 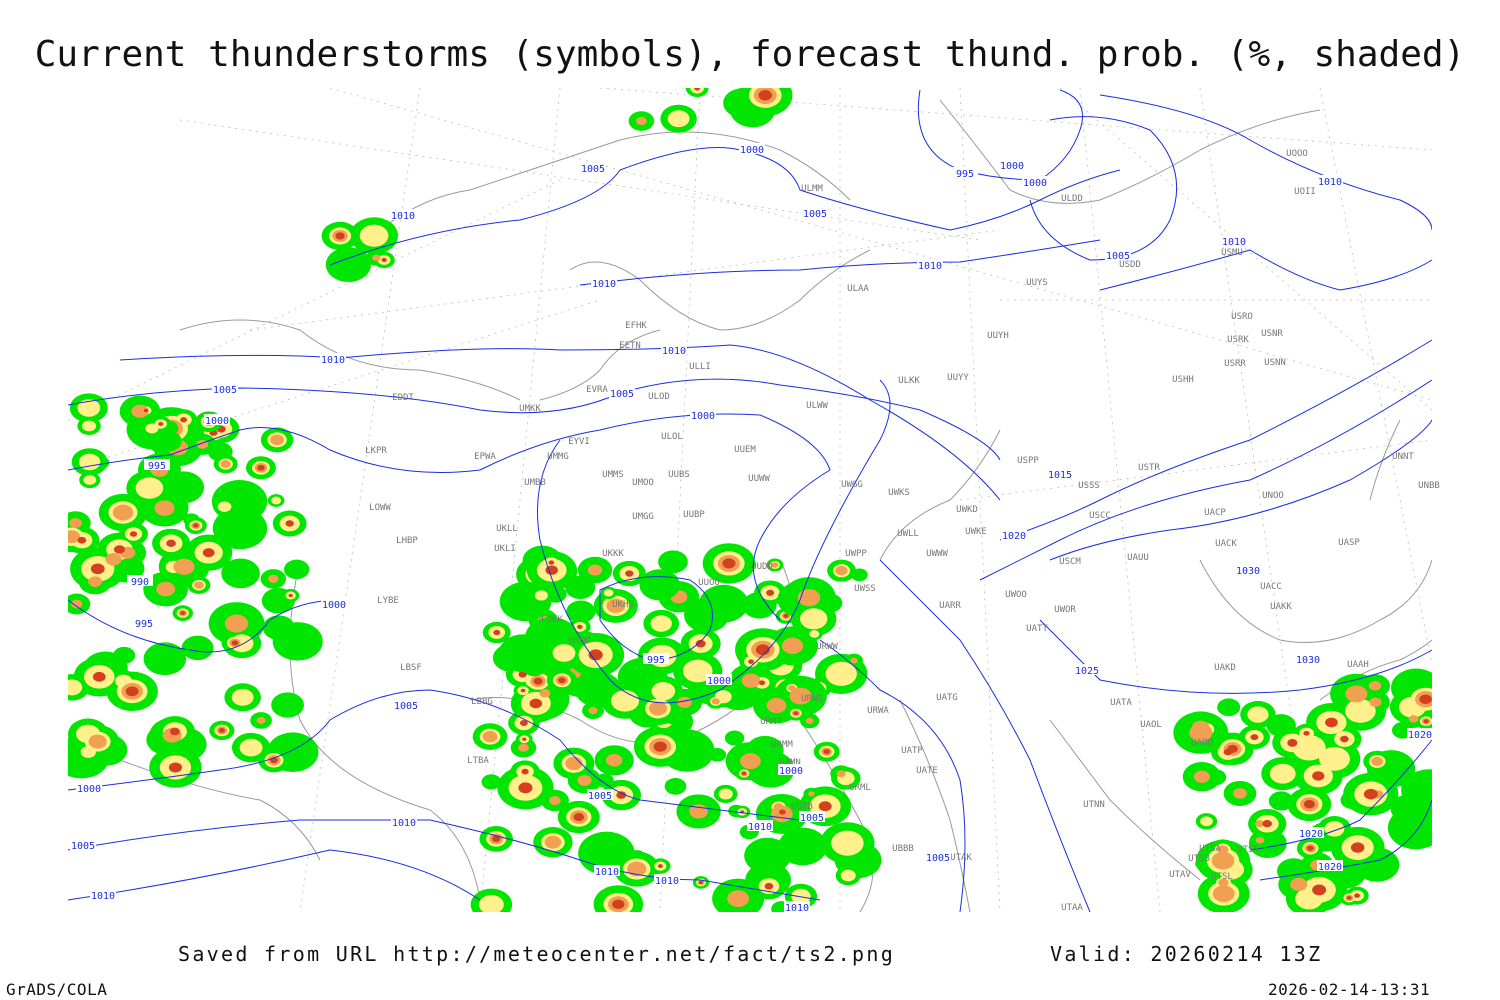 What do you see at coordinates (1202, 743) in the screenshot?
I see `station-label: UAOO` at bounding box center [1202, 743].